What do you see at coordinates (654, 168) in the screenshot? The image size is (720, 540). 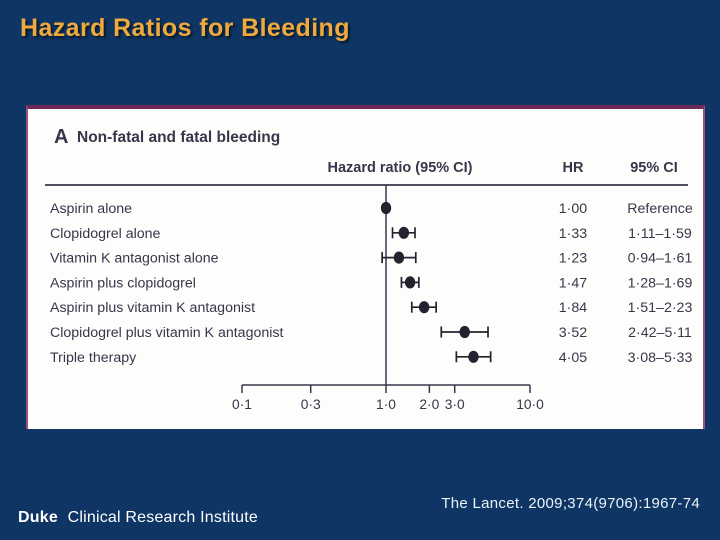 I see `col-header-ci: 95% CI` at bounding box center [654, 168].